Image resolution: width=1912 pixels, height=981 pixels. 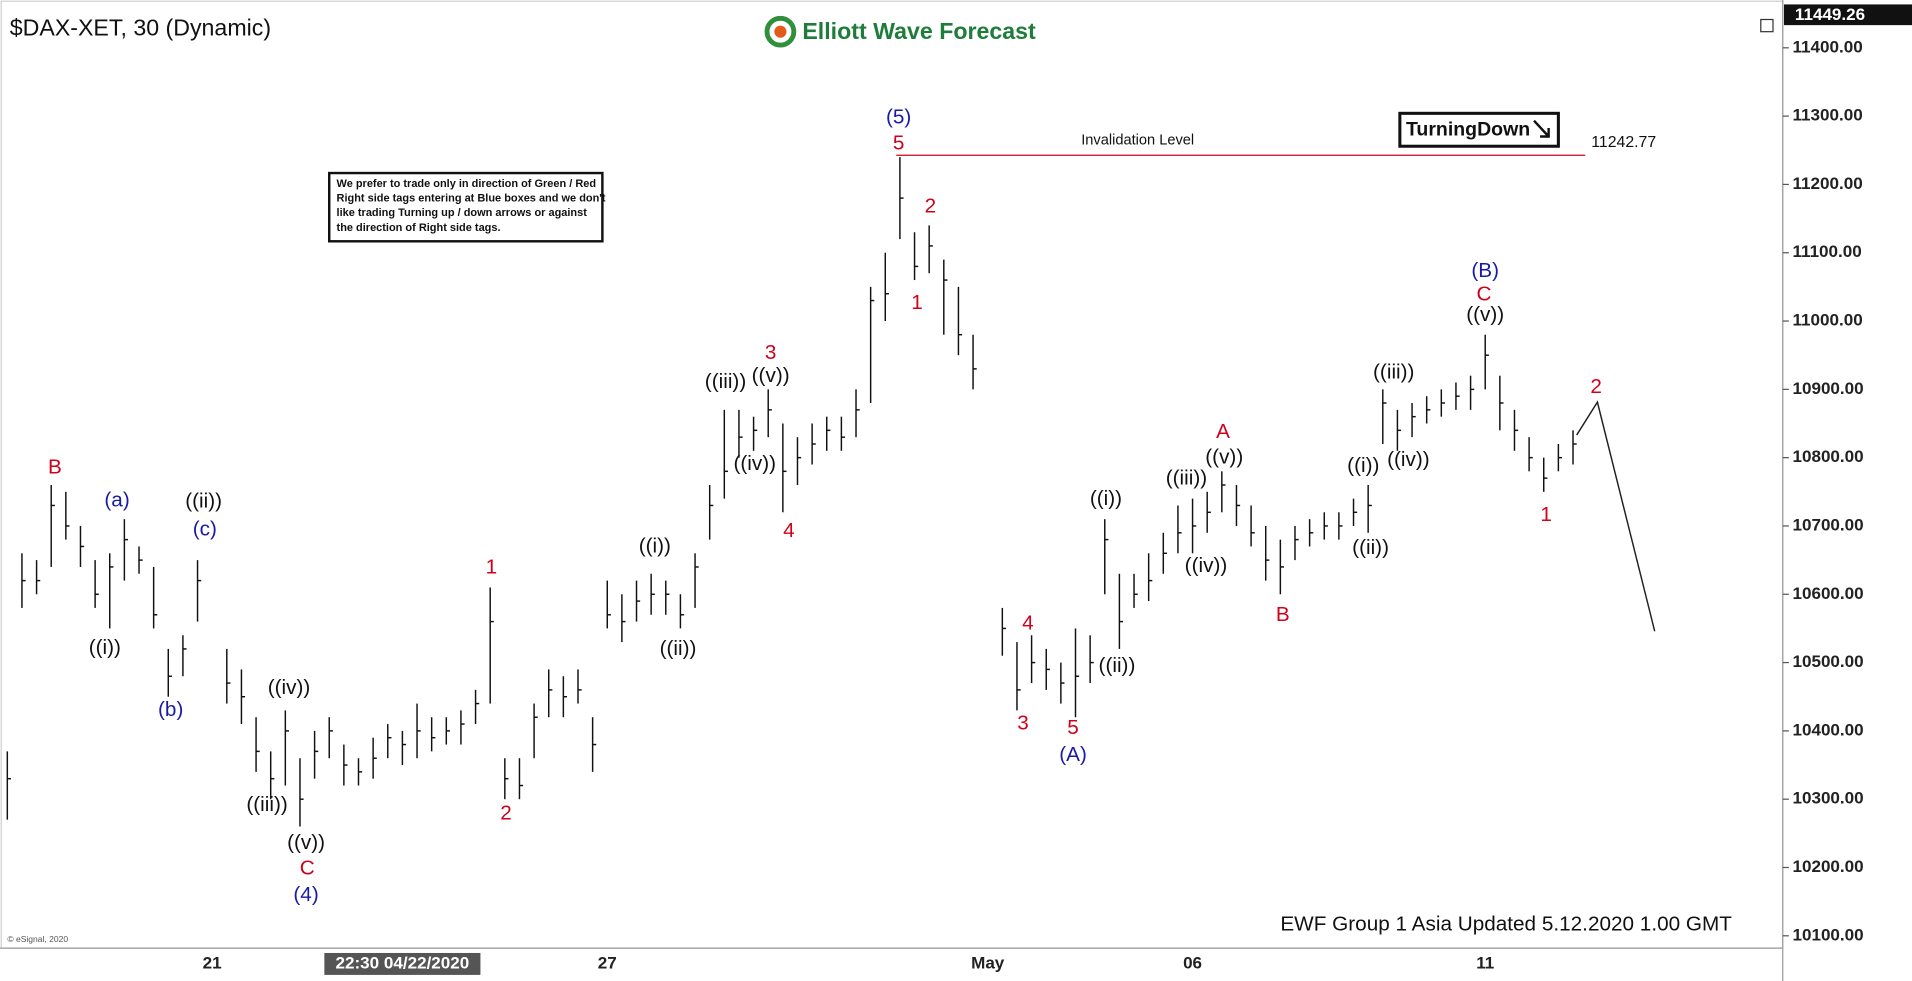 I want to click on x-tick-label: 06, so click(x=1192, y=962).